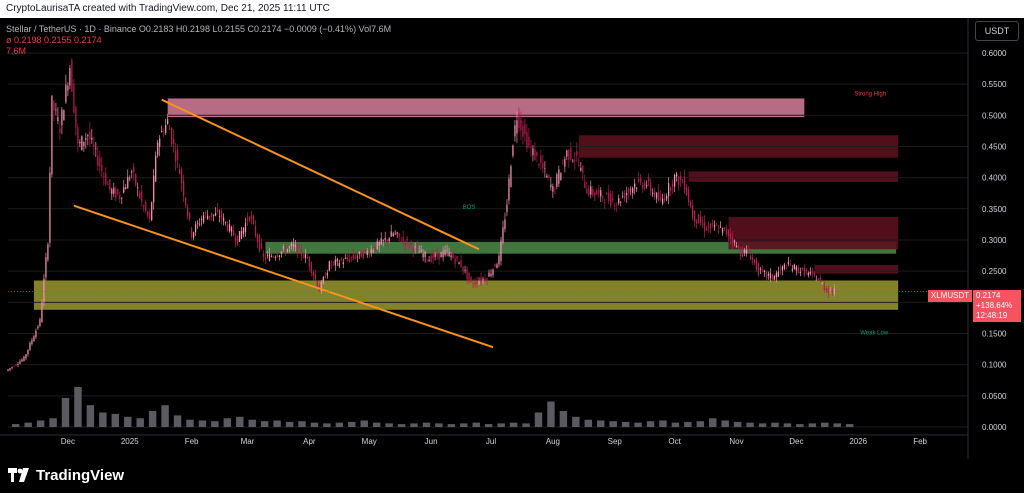 The width and height of the screenshot is (1024, 493). What do you see at coordinates (369, 441) in the screenshot?
I see `time-tick-label: May` at bounding box center [369, 441].